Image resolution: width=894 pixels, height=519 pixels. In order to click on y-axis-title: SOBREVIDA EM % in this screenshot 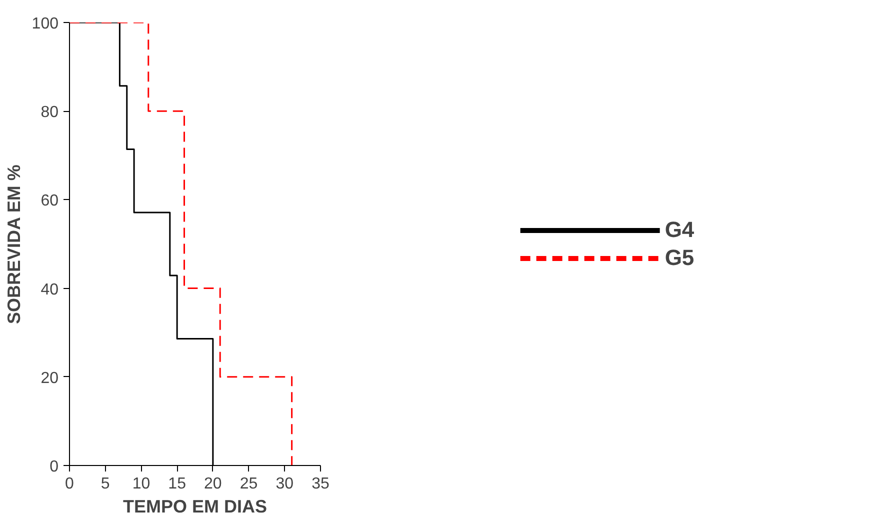, I will do `click(14, 244)`.